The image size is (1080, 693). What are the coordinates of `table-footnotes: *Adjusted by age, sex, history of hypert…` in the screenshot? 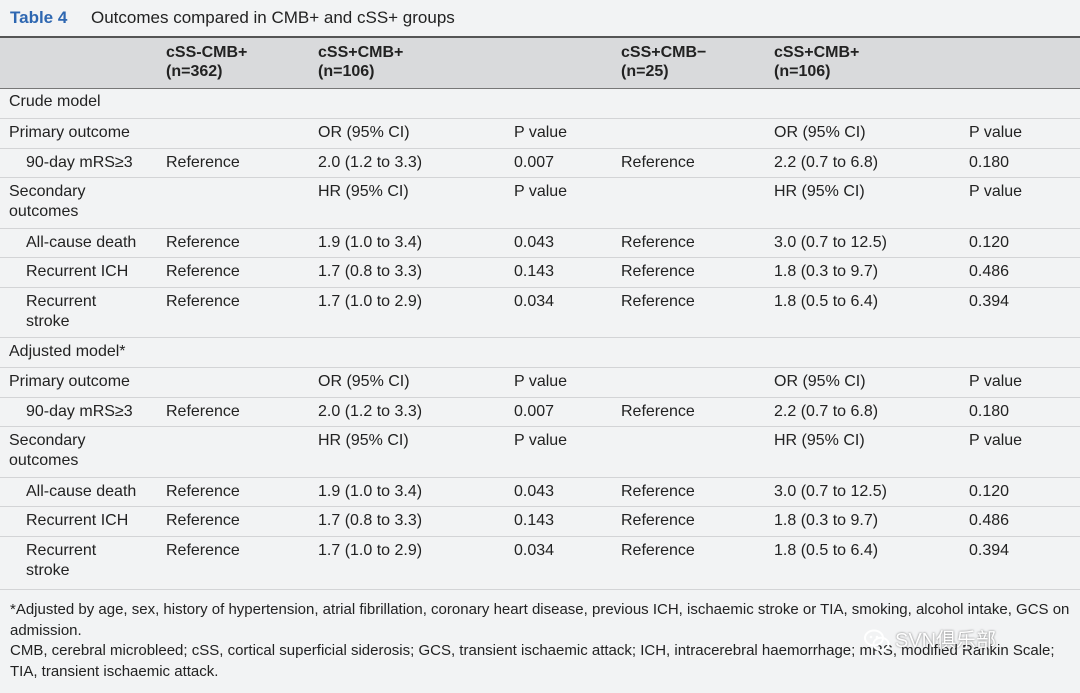 It's located at (541, 641).